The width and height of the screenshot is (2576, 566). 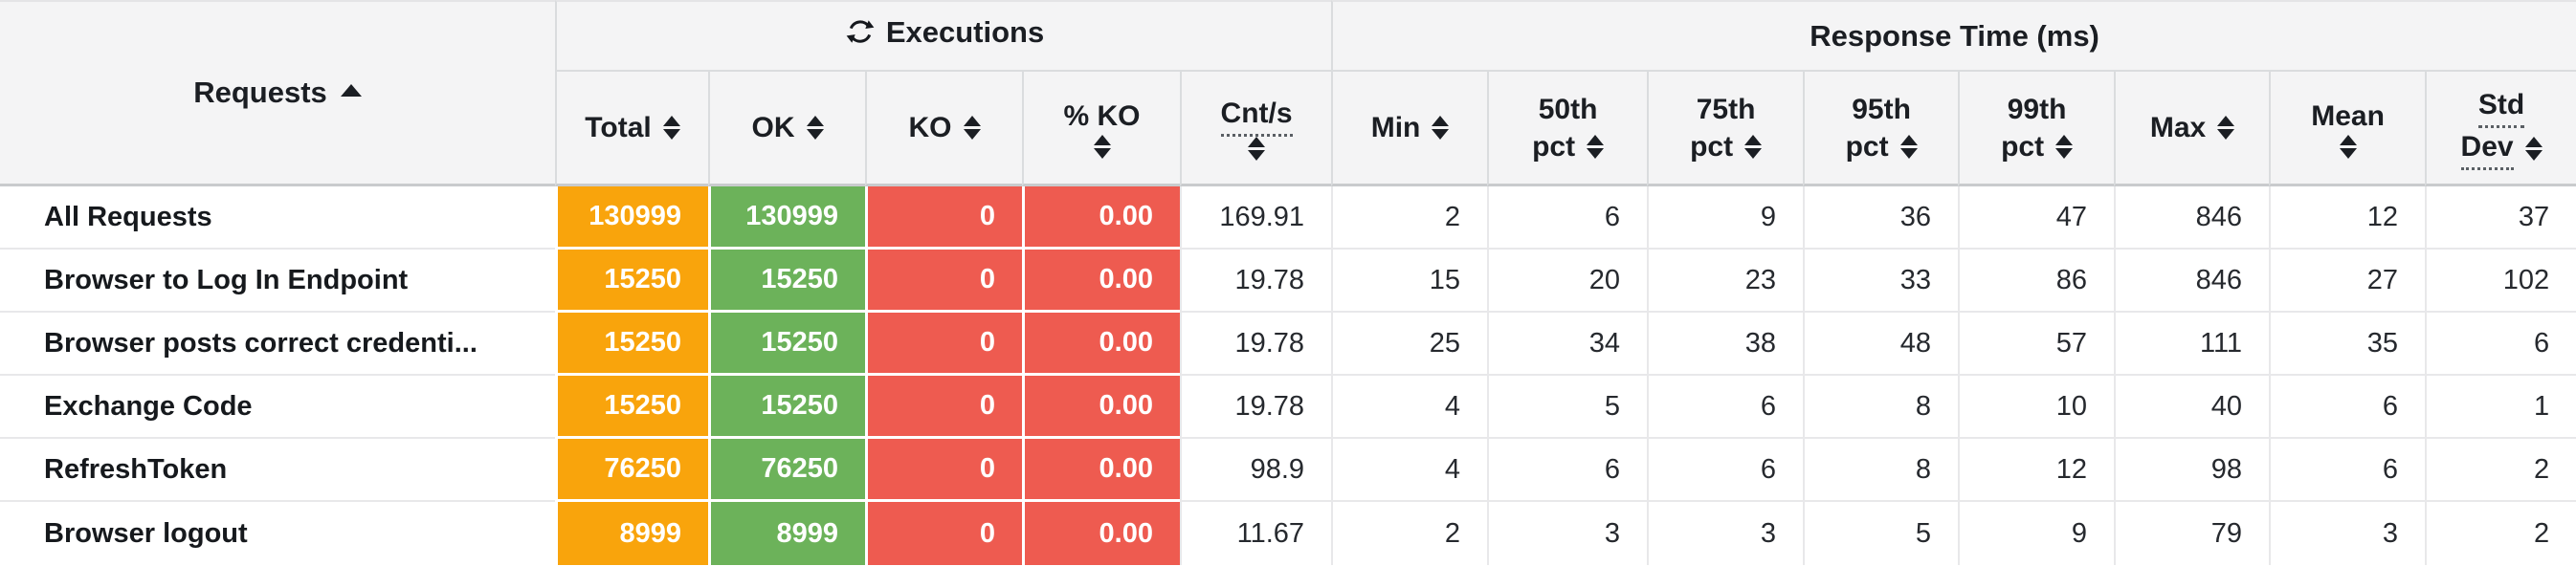 What do you see at coordinates (2192, 407) in the screenshot?
I see `max-cell: 40` at bounding box center [2192, 407].